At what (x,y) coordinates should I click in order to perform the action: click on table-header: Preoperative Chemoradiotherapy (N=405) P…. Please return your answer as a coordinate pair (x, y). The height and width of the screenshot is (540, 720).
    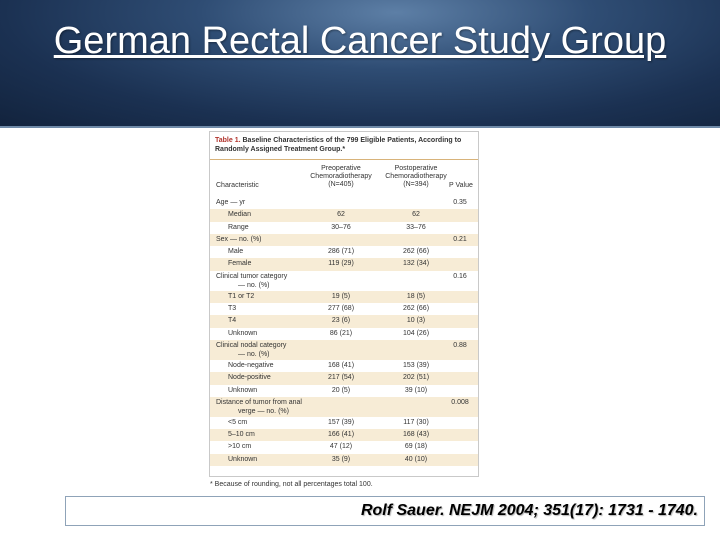
    Looking at the image, I should click on (344, 178).